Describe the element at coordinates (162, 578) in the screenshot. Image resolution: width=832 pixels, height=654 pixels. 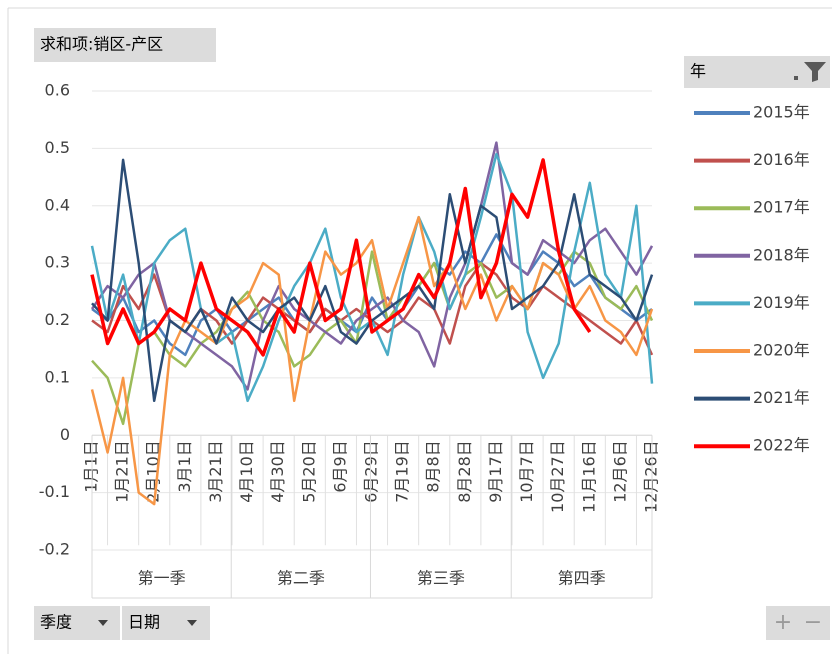
I see `group-label: 第一季` at that location.